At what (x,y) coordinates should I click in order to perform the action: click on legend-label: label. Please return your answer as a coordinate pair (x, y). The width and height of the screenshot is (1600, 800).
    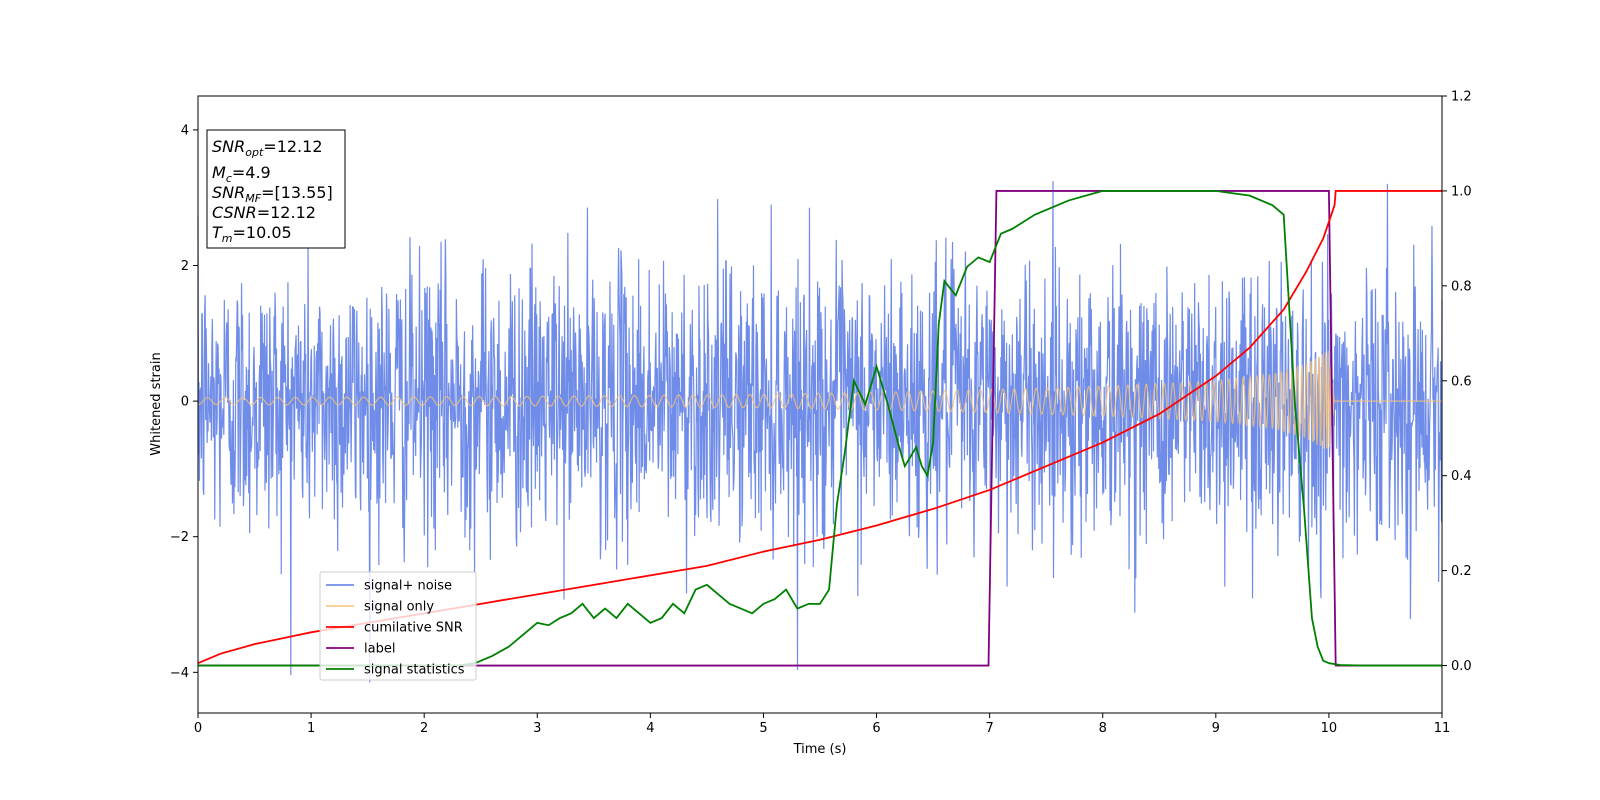
    Looking at the image, I should click on (379, 649).